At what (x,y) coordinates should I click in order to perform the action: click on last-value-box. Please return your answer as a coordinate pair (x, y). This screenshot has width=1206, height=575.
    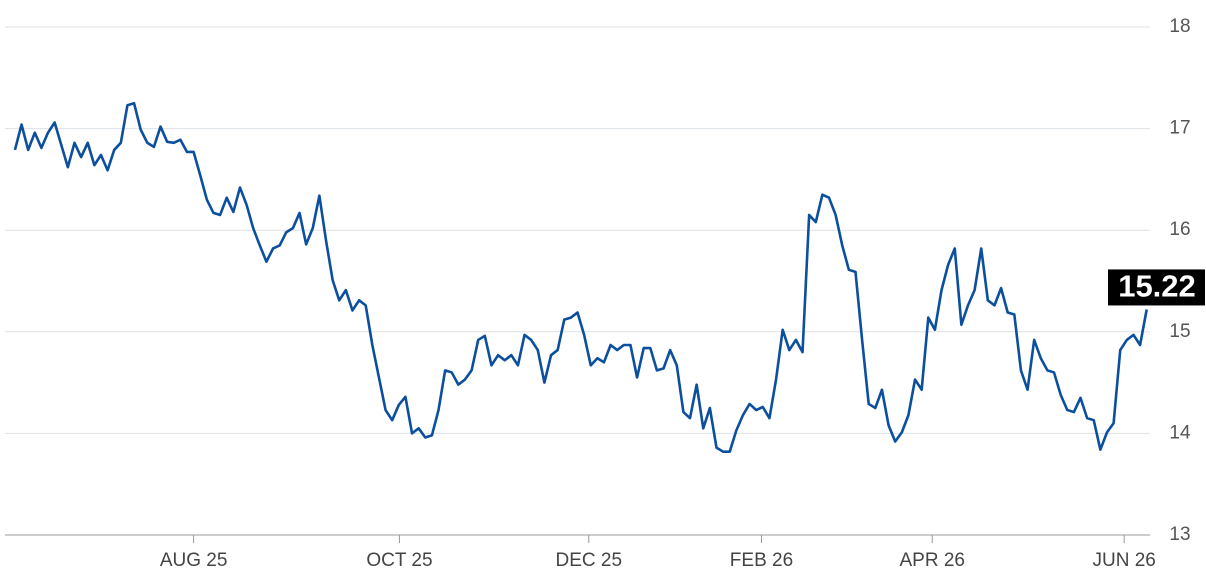
    Looking at the image, I should click on (1156, 287).